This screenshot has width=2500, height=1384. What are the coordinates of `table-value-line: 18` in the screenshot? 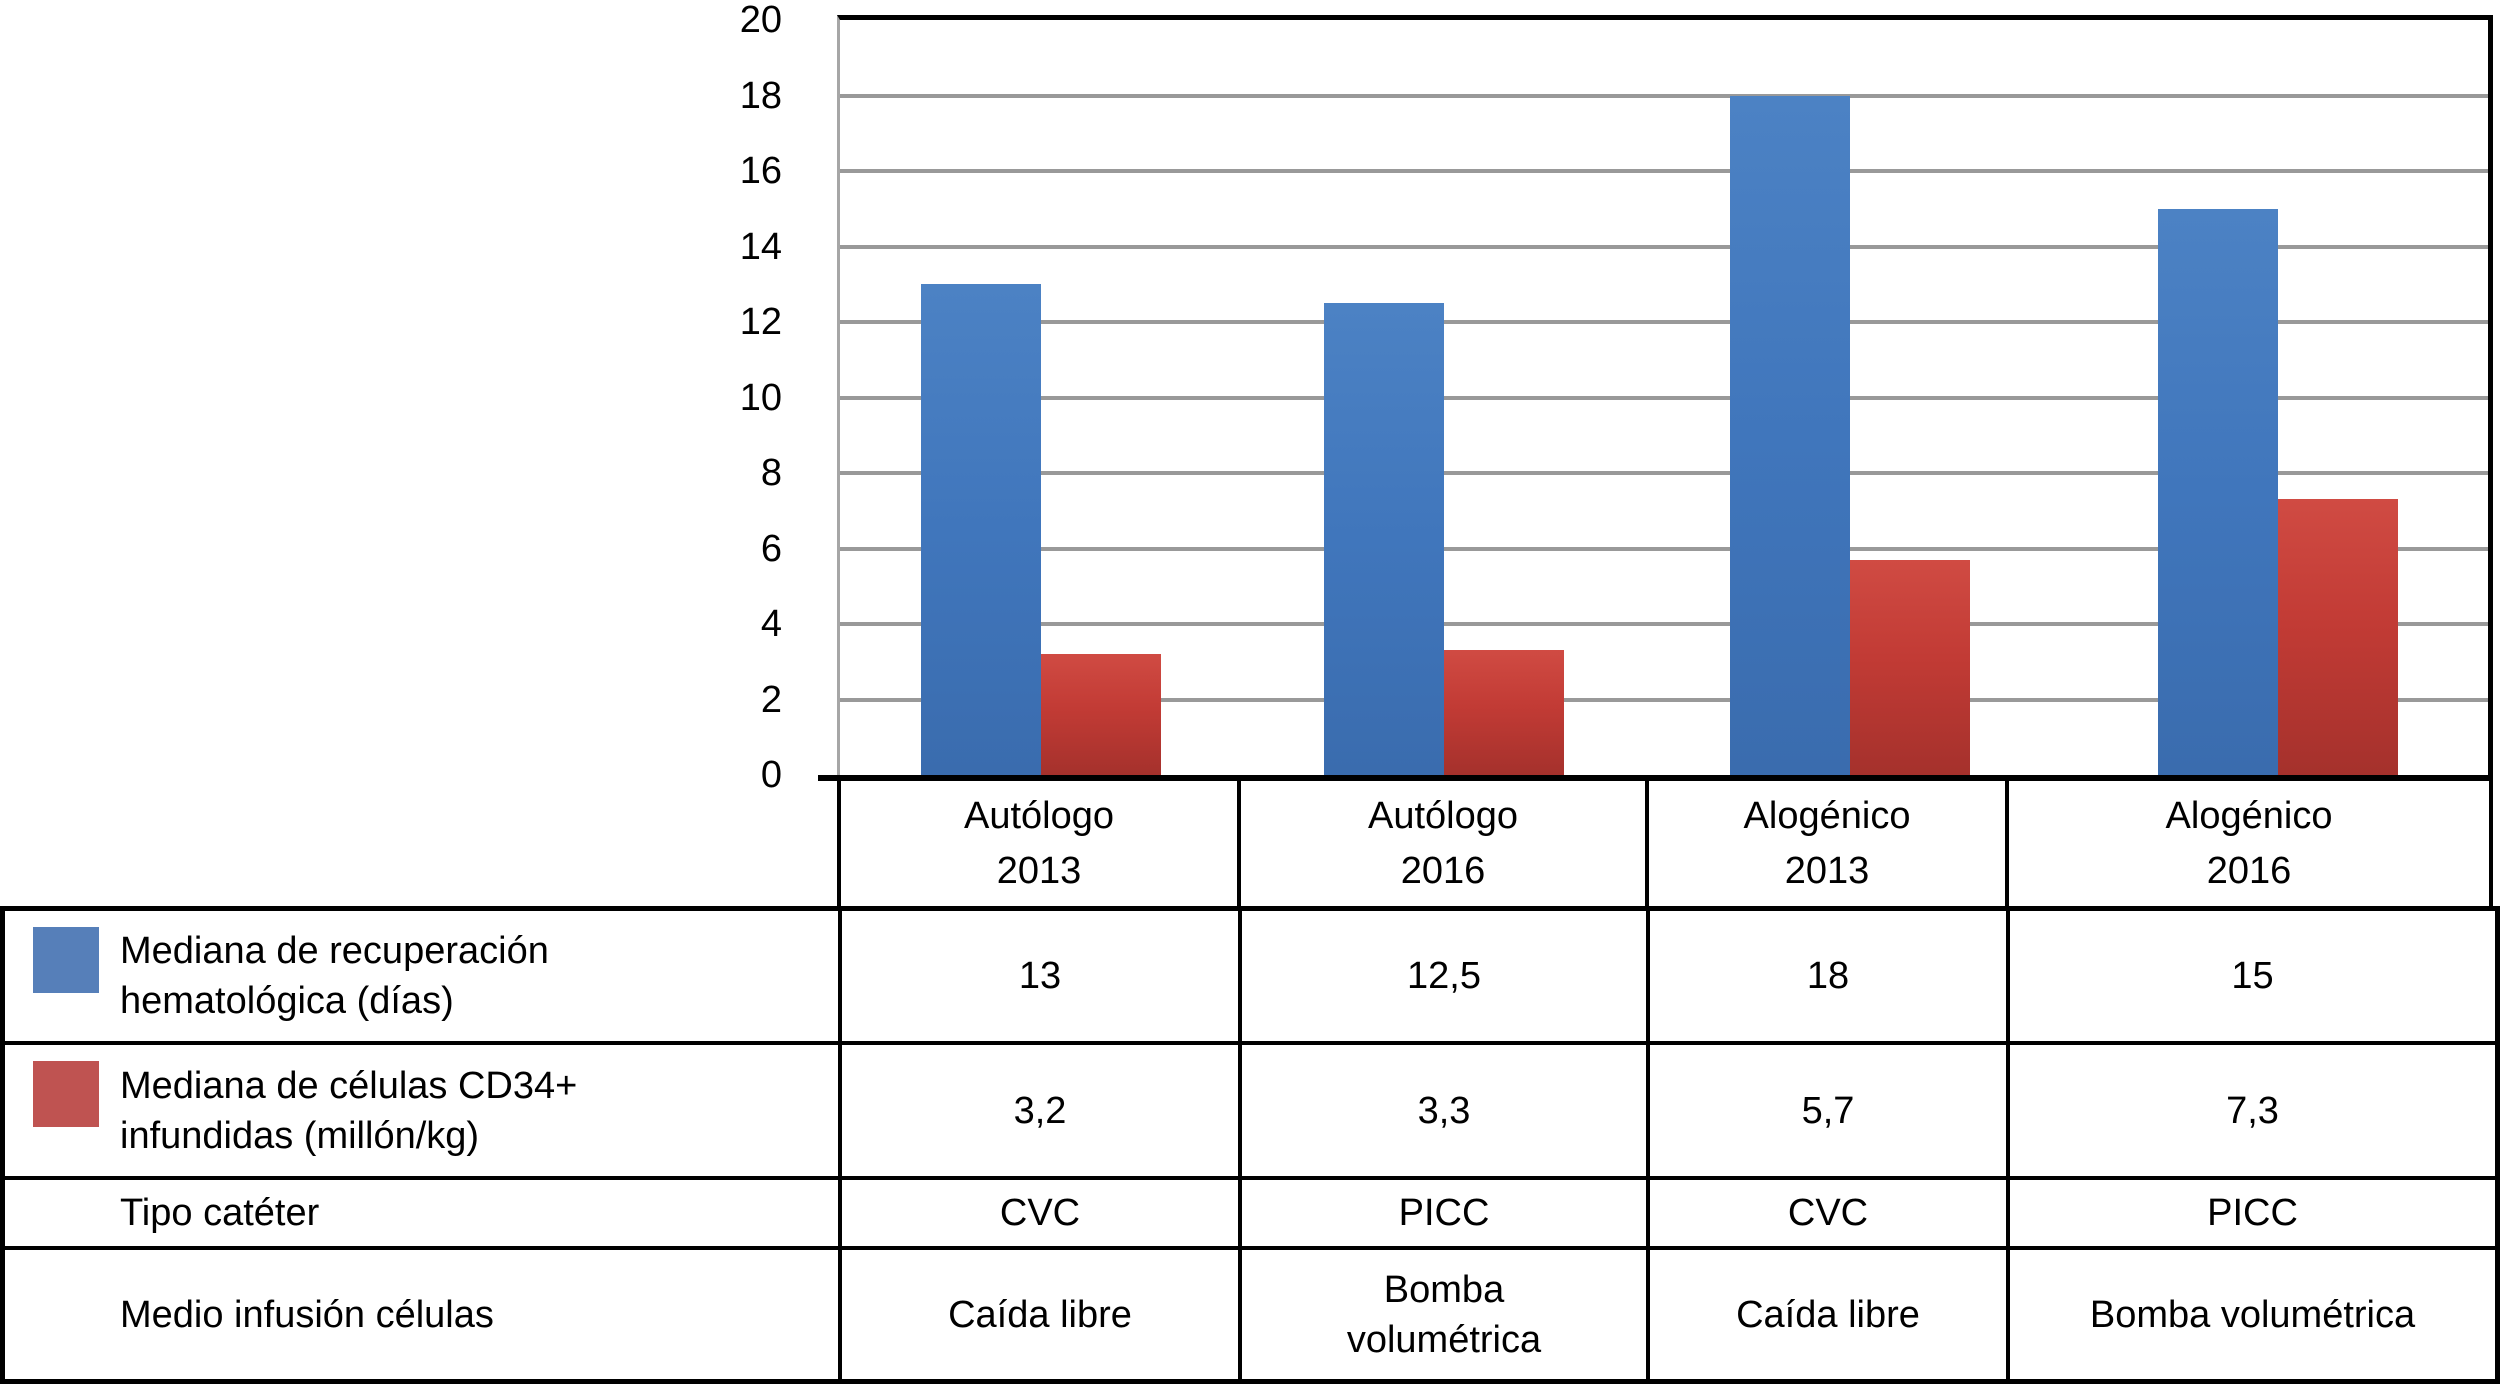 It's located at (1828, 976).